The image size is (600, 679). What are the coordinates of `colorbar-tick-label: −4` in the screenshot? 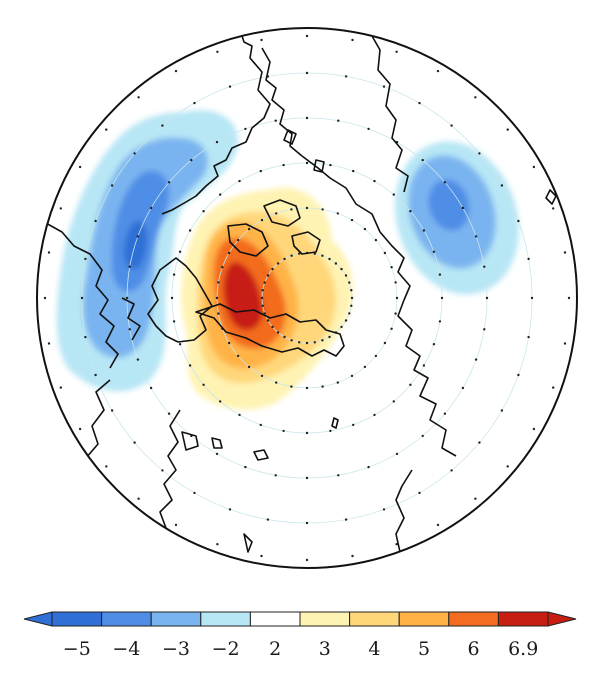 It's located at (126, 649).